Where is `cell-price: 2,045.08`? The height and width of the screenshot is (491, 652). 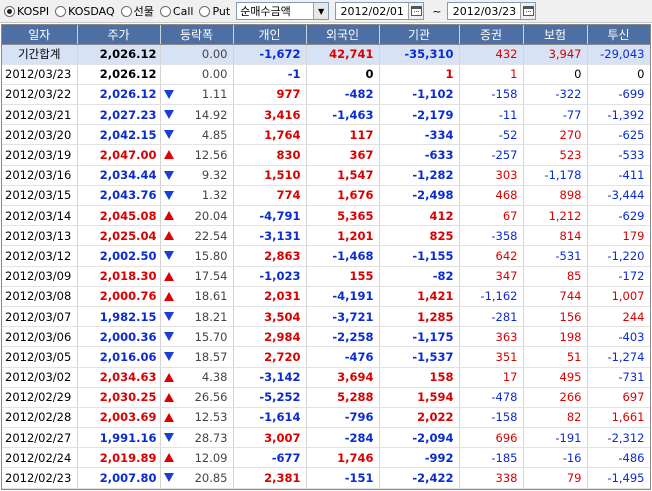 cell-price: 2,045.08 is located at coordinates (119, 216).